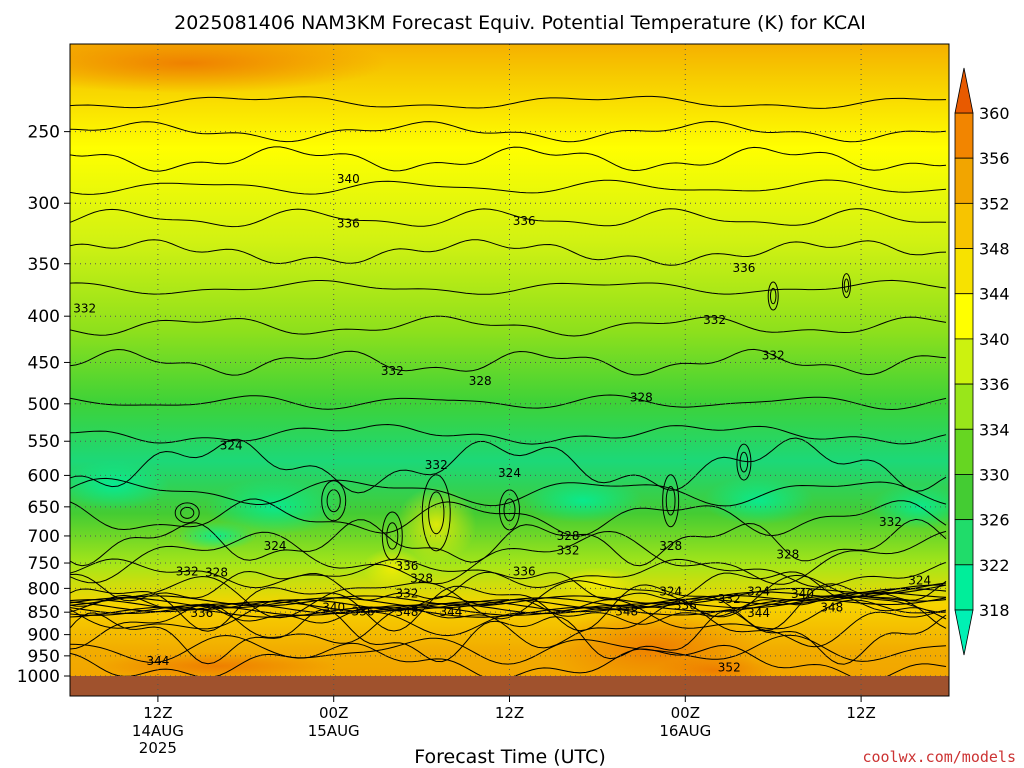  I want to click on colorbar-label: 334, so click(994, 429).